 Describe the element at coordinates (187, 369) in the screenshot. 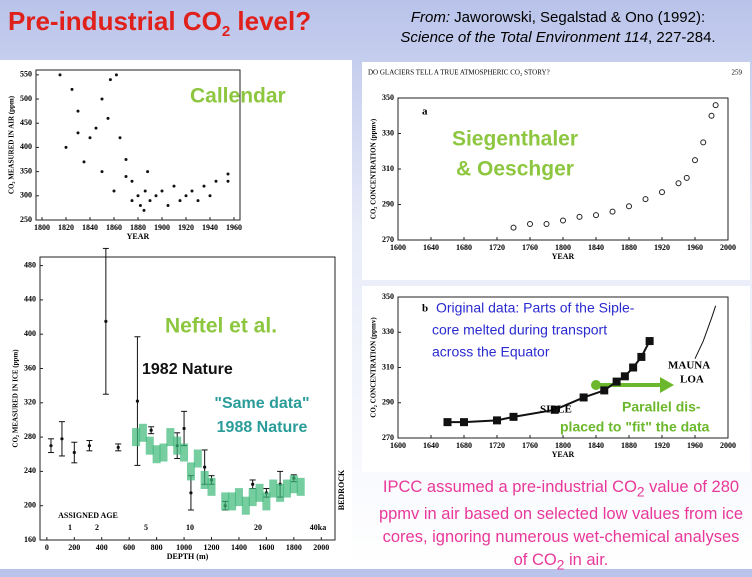

I see `annotation: 1982 Nature` at that location.